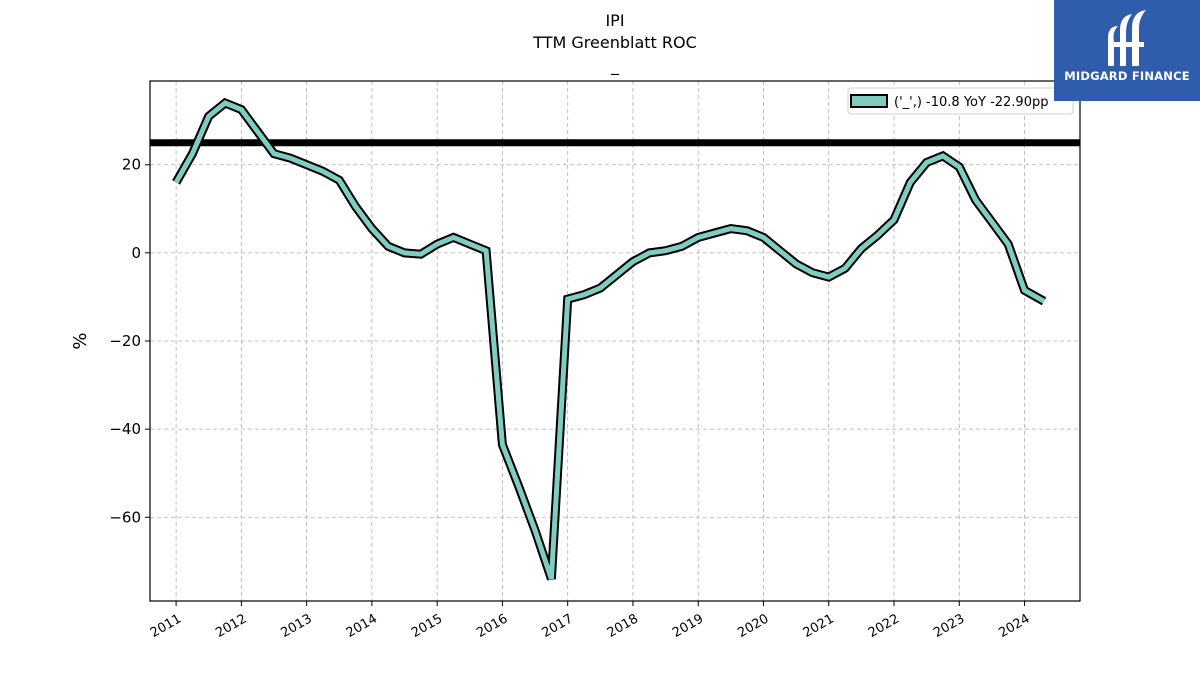 This screenshot has width=1200, height=675. I want to click on y-tick-label: 20, so click(131, 165).